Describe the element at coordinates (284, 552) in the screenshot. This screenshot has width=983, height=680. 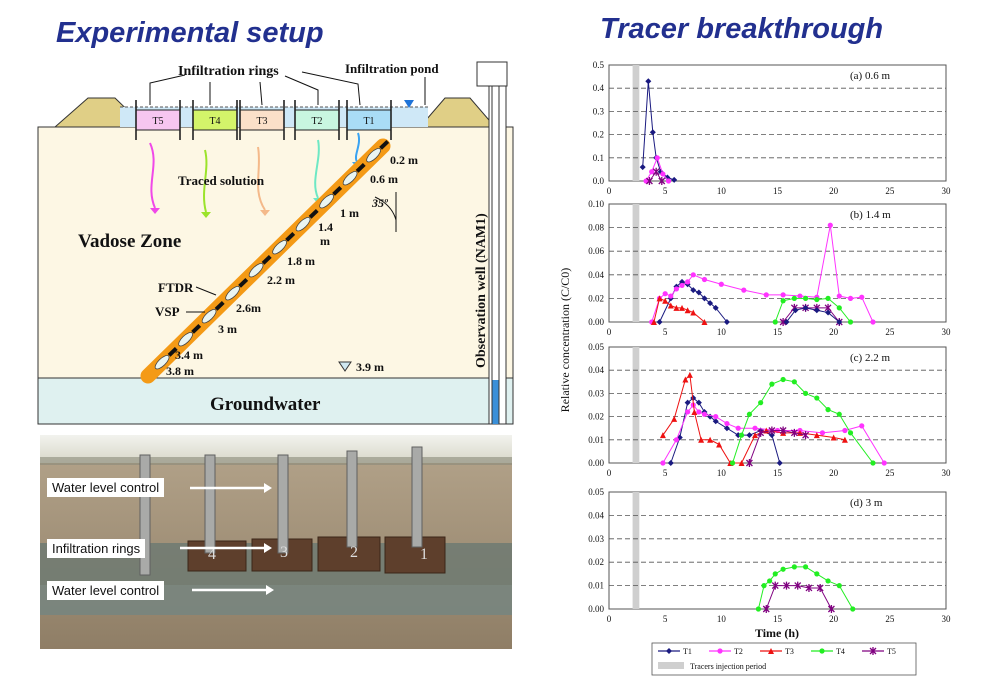
I see `ring-mark-3: 3` at that location.